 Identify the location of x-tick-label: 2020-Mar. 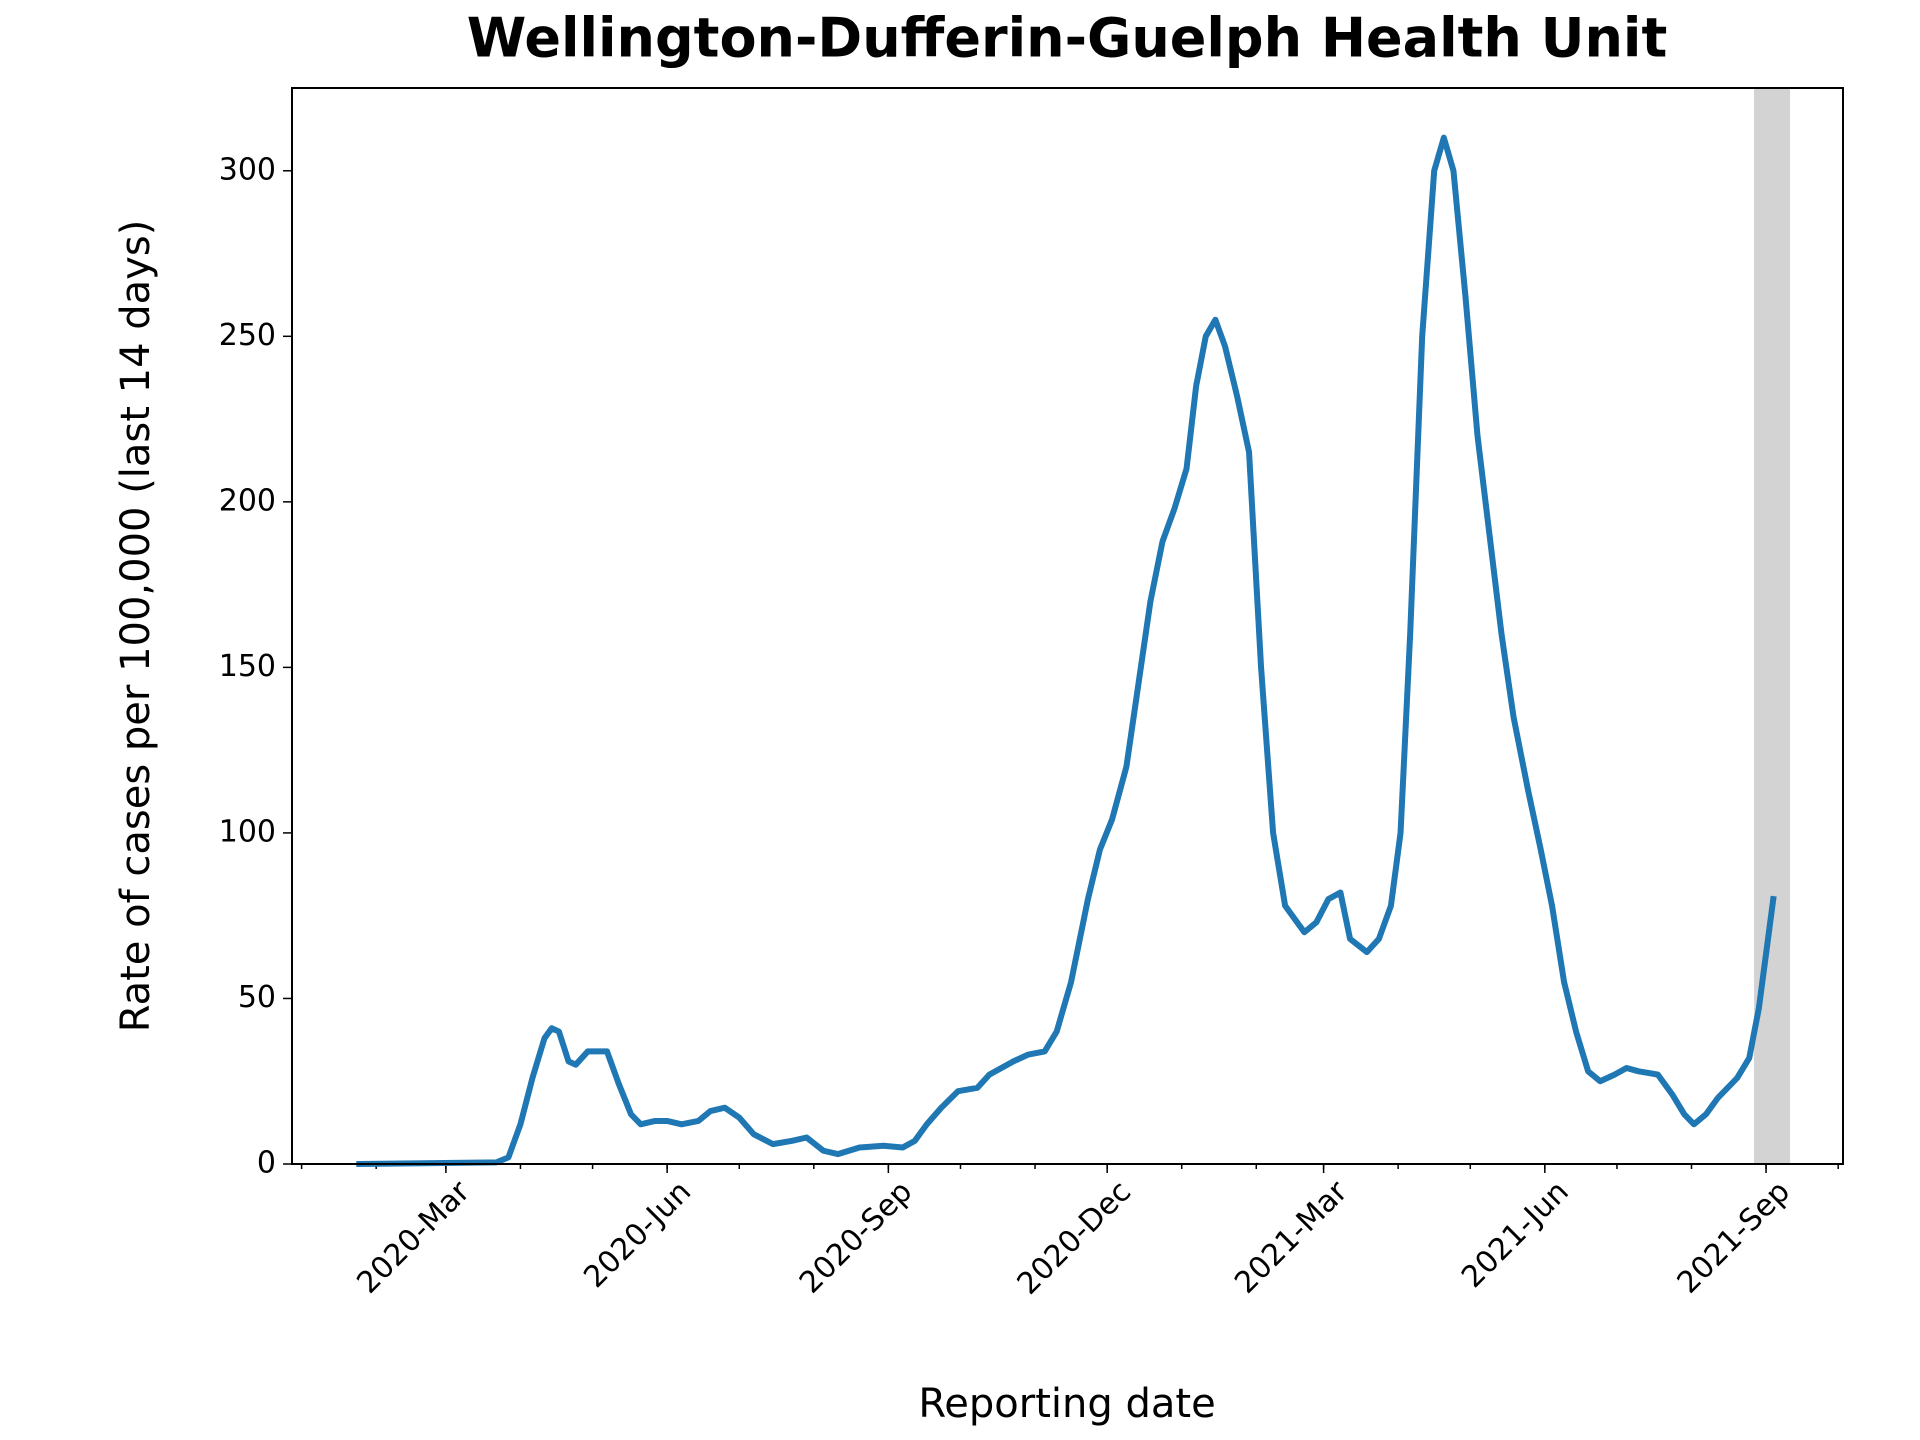
(413, 1237).